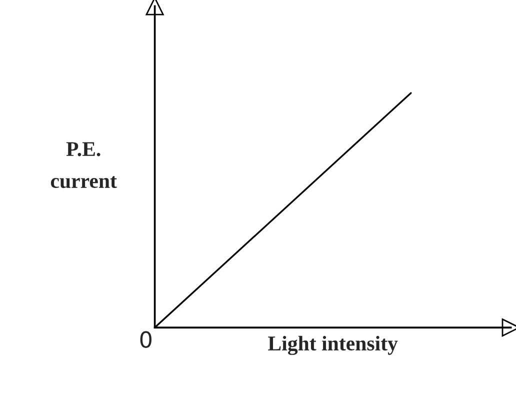 This screenshot has height=412, width=516. What do you see at coordinates (333, 345) in the screenshot?
I see `x-axis-title: Light intensity` at bounding box center [333, 345].